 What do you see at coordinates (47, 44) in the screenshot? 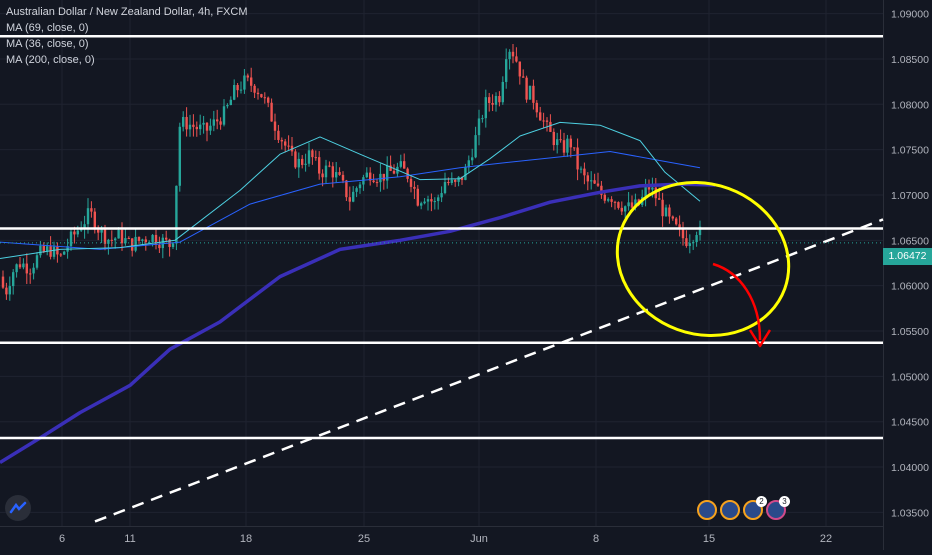
I see `ma-36-legend: MA (36, close, 0)` at bounding box center [47, 44].